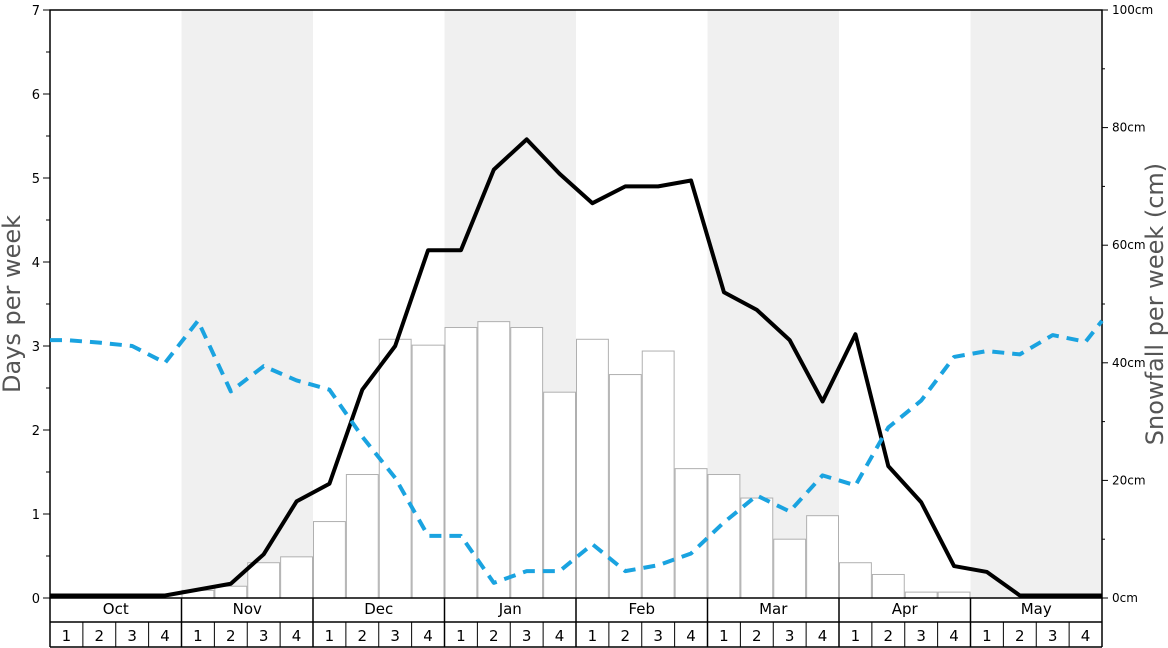 The height and width of the screenshot is (648, 1168). I want to click on right-tick-label: 80cm, so click(1129, 128).